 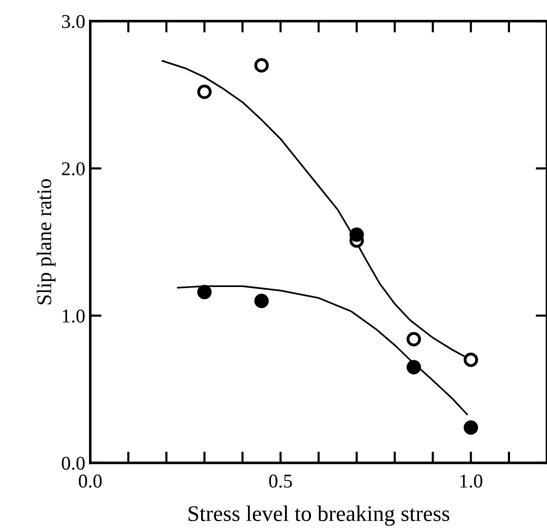 What do you see at coordinates (73, 316) in the screenshot?
I see `y-tick-label: 1.0` at bounding box center [73, 316].